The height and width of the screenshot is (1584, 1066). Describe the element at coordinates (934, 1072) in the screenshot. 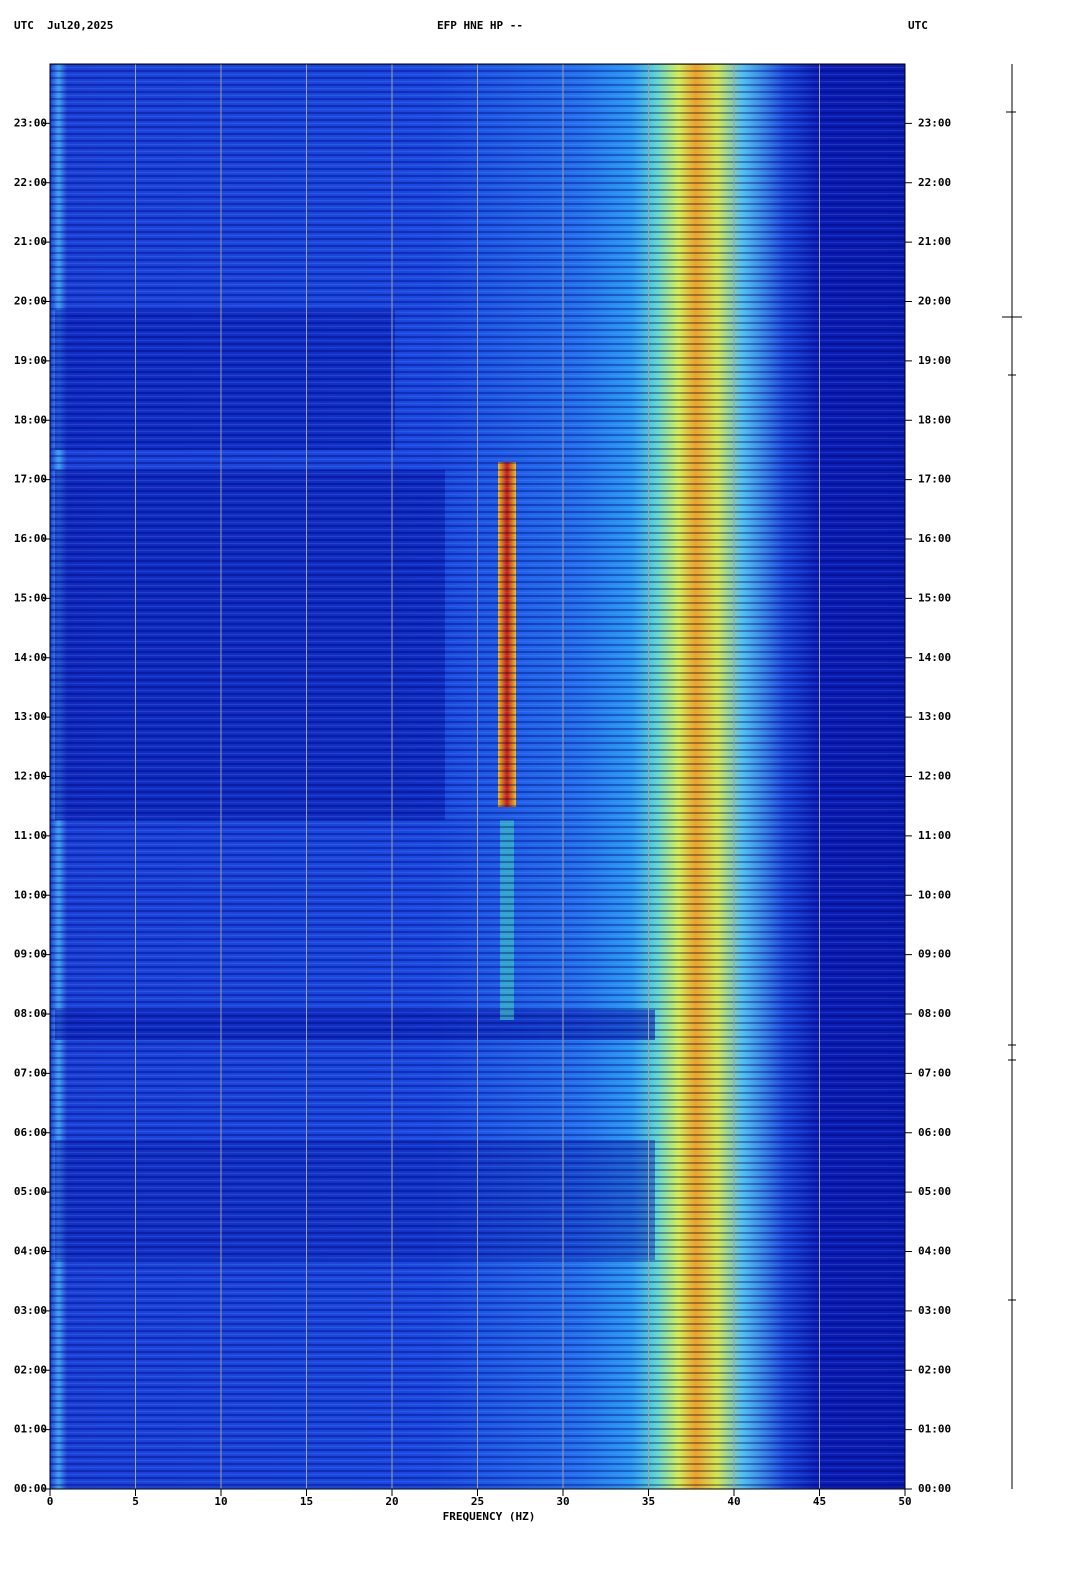

I see `y2-tick-label: 07:00` at that location.